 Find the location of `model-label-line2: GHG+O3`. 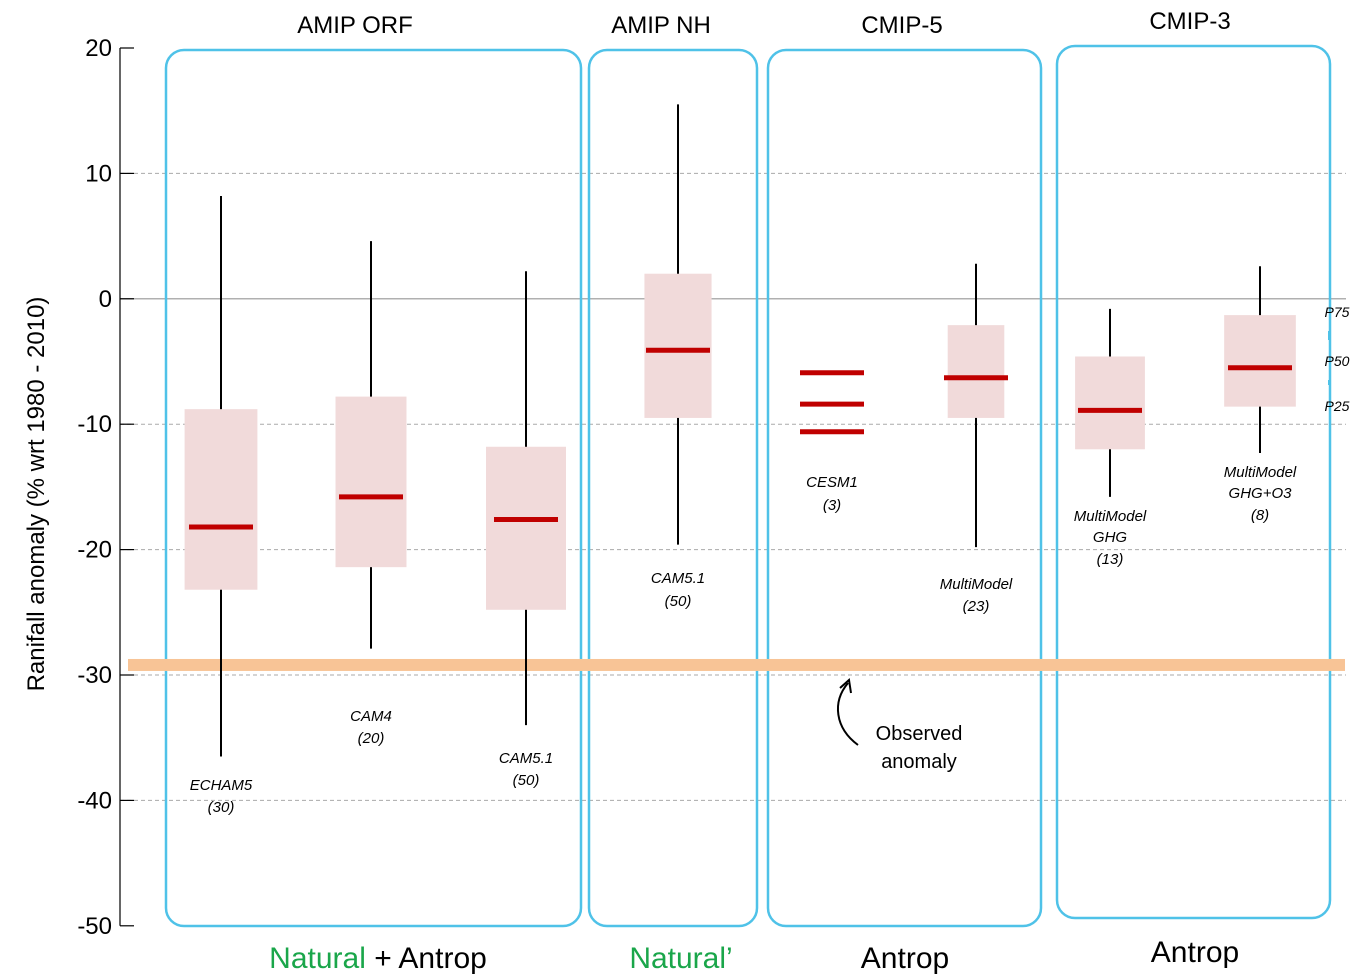

model-label-line2: GHG+O3 is located at coordinates (1261, 493).